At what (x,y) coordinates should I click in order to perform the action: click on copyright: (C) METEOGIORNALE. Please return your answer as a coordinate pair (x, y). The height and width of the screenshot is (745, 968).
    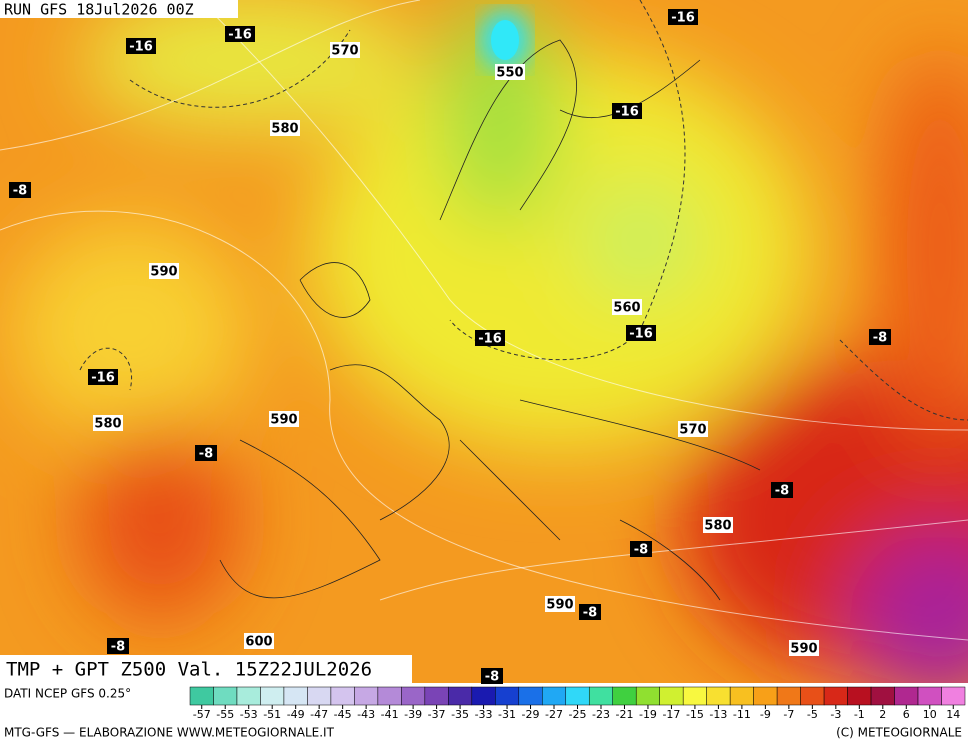
    Looking at the image, I should click on (899, 733).